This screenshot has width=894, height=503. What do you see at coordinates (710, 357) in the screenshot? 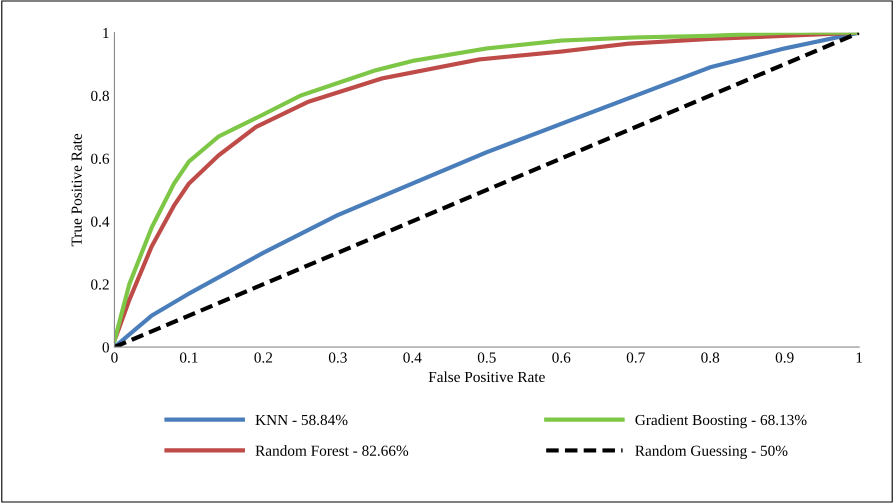
I see `x-tick-label: 0.8` at bounding box center [710, 357].